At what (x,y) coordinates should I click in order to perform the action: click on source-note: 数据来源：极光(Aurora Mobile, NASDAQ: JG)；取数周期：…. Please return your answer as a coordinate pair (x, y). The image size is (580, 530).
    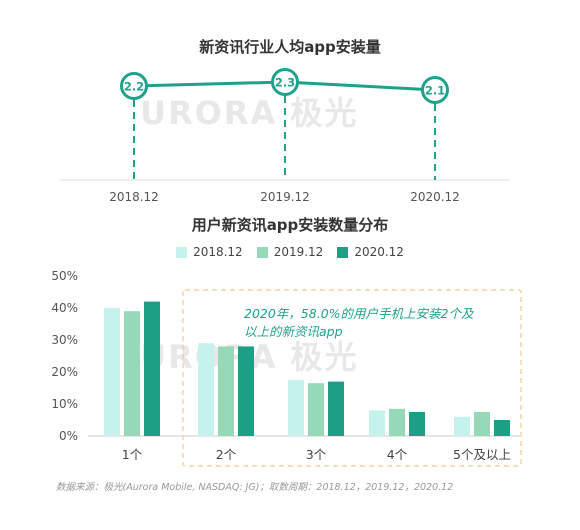
    Looking at the image, I should click on (255, 487).